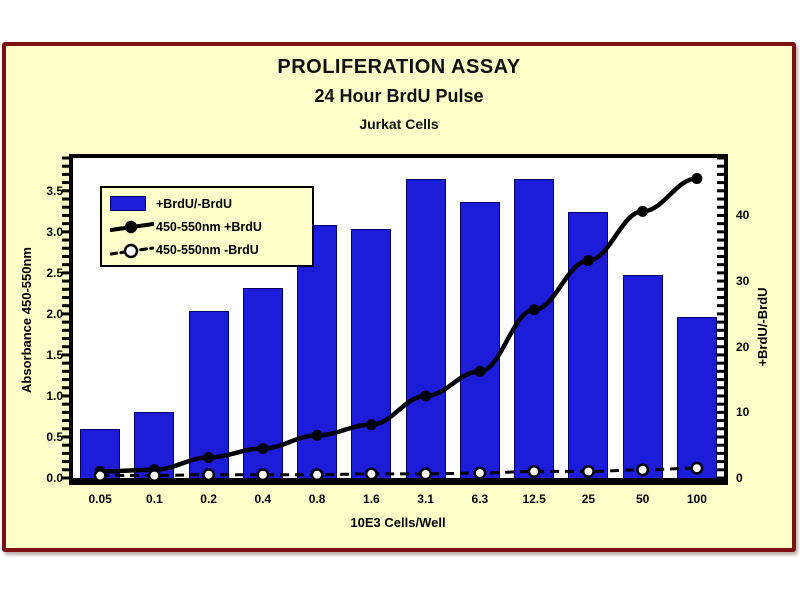 This screenshot has width=800, height=600. What do you see at coordinates (133, 227) in the screenshot?
I see `legend-filled-dot-line-icon` at bounding box center [133, 227].